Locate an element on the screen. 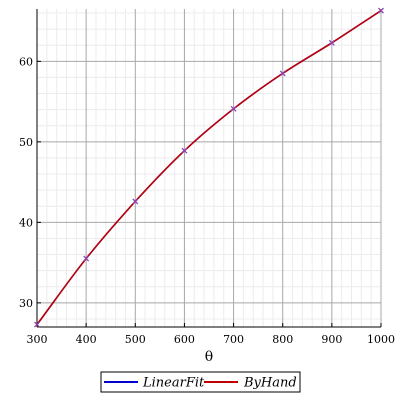 Image resolution: width=400 pixels, height=400 pixels. x-axis-label: θ is located at coordinates (209, 357).